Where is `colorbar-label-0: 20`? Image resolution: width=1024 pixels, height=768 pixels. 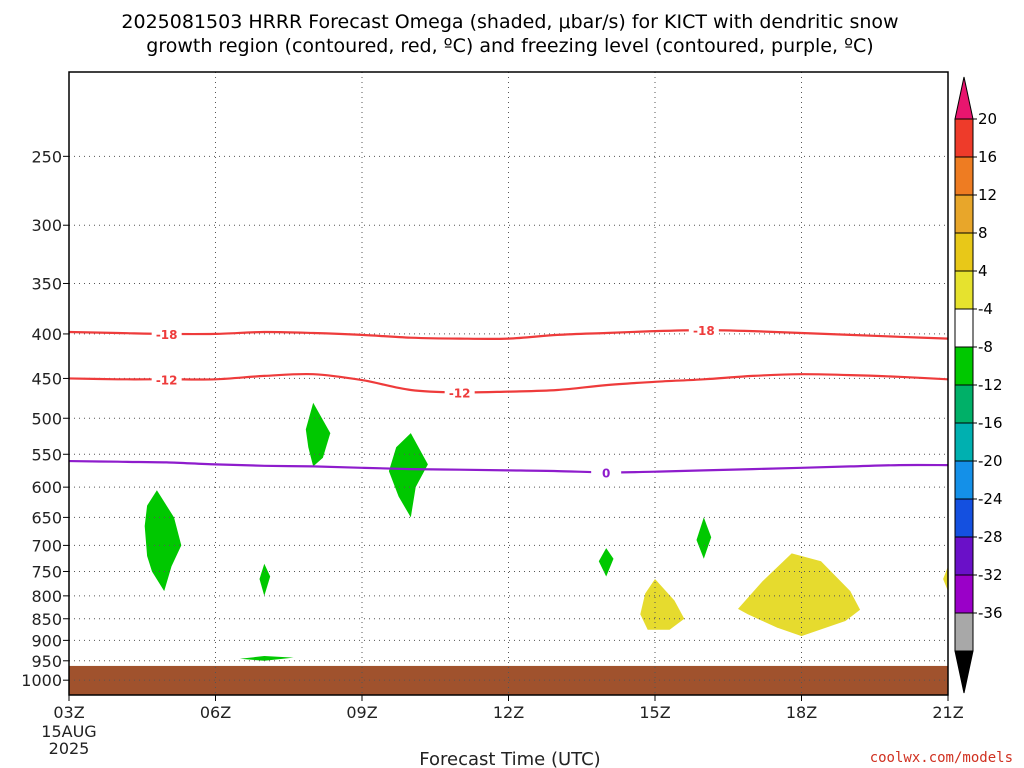
colorbar-label-0: 20 is located at coordinates (987, 119).